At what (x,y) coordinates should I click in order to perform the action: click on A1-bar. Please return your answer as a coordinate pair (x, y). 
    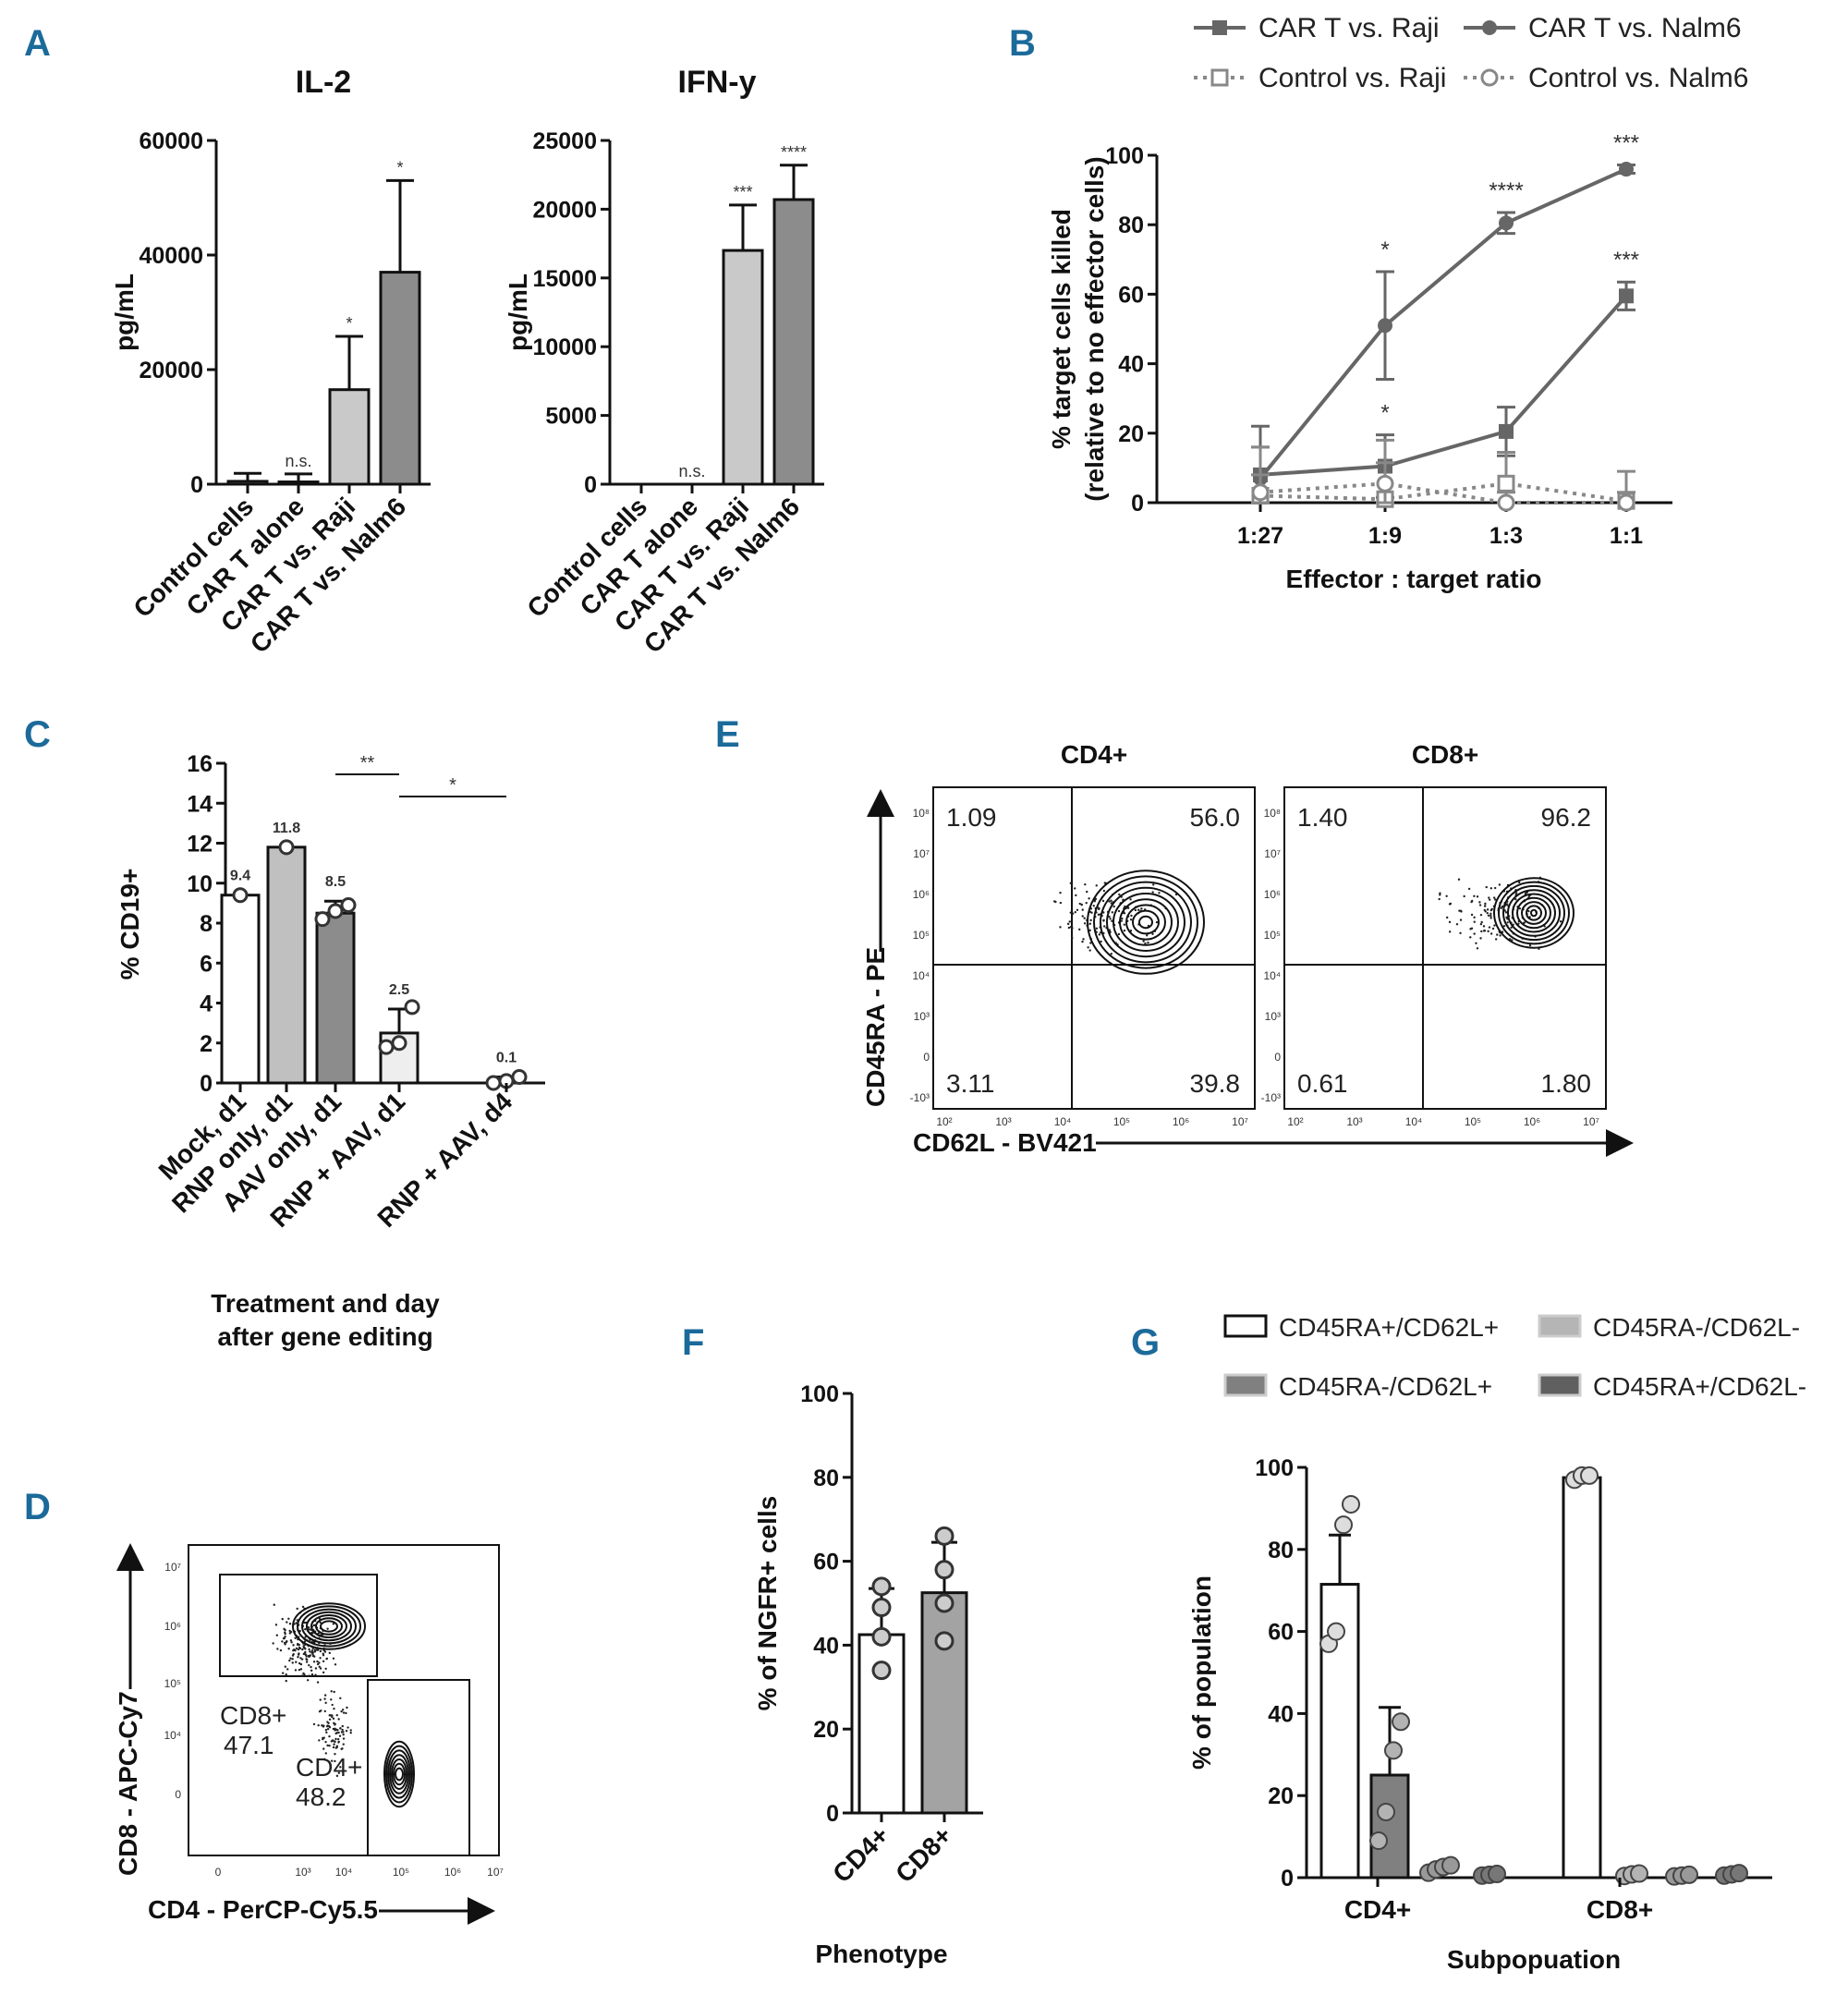
    Looking at the image, I should click on (349, 437).